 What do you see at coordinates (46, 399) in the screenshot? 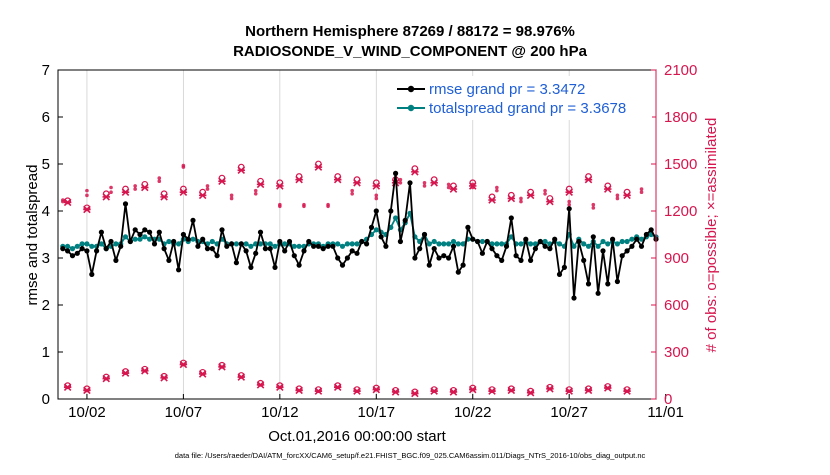
I see `y-tick-label: 0` at bounding box center [46, 399].